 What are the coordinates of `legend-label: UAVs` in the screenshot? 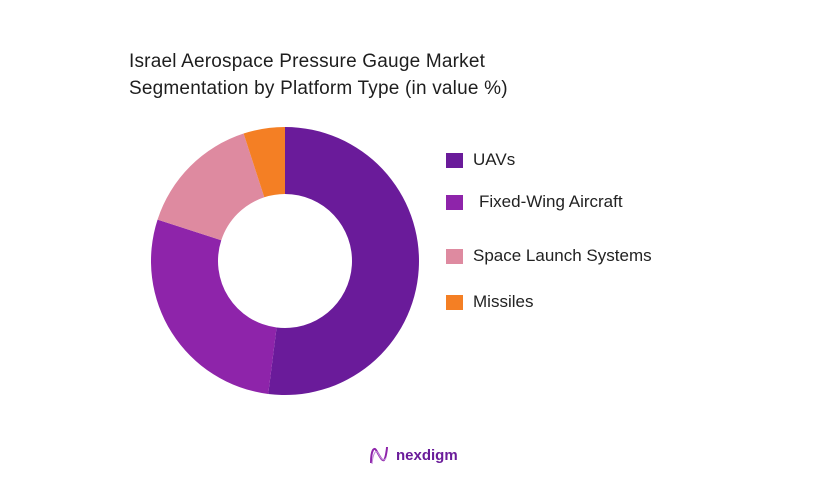 It's located at (494, 159).